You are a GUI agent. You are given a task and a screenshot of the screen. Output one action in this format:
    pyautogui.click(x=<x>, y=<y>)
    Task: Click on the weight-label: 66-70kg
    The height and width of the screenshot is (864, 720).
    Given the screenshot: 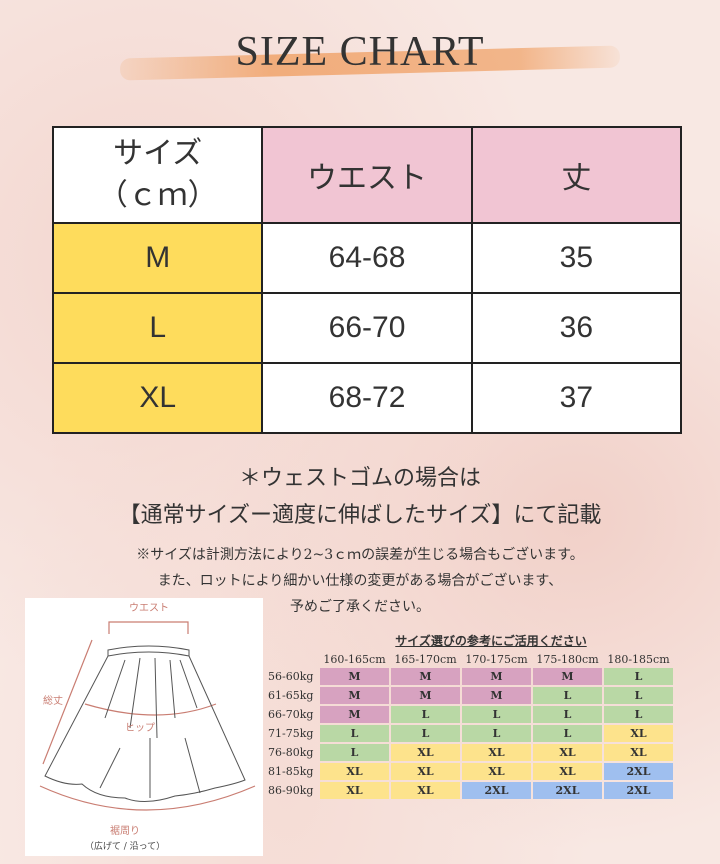 What is the action you would take?
    pyautogui.click(x=291, y=714)
    